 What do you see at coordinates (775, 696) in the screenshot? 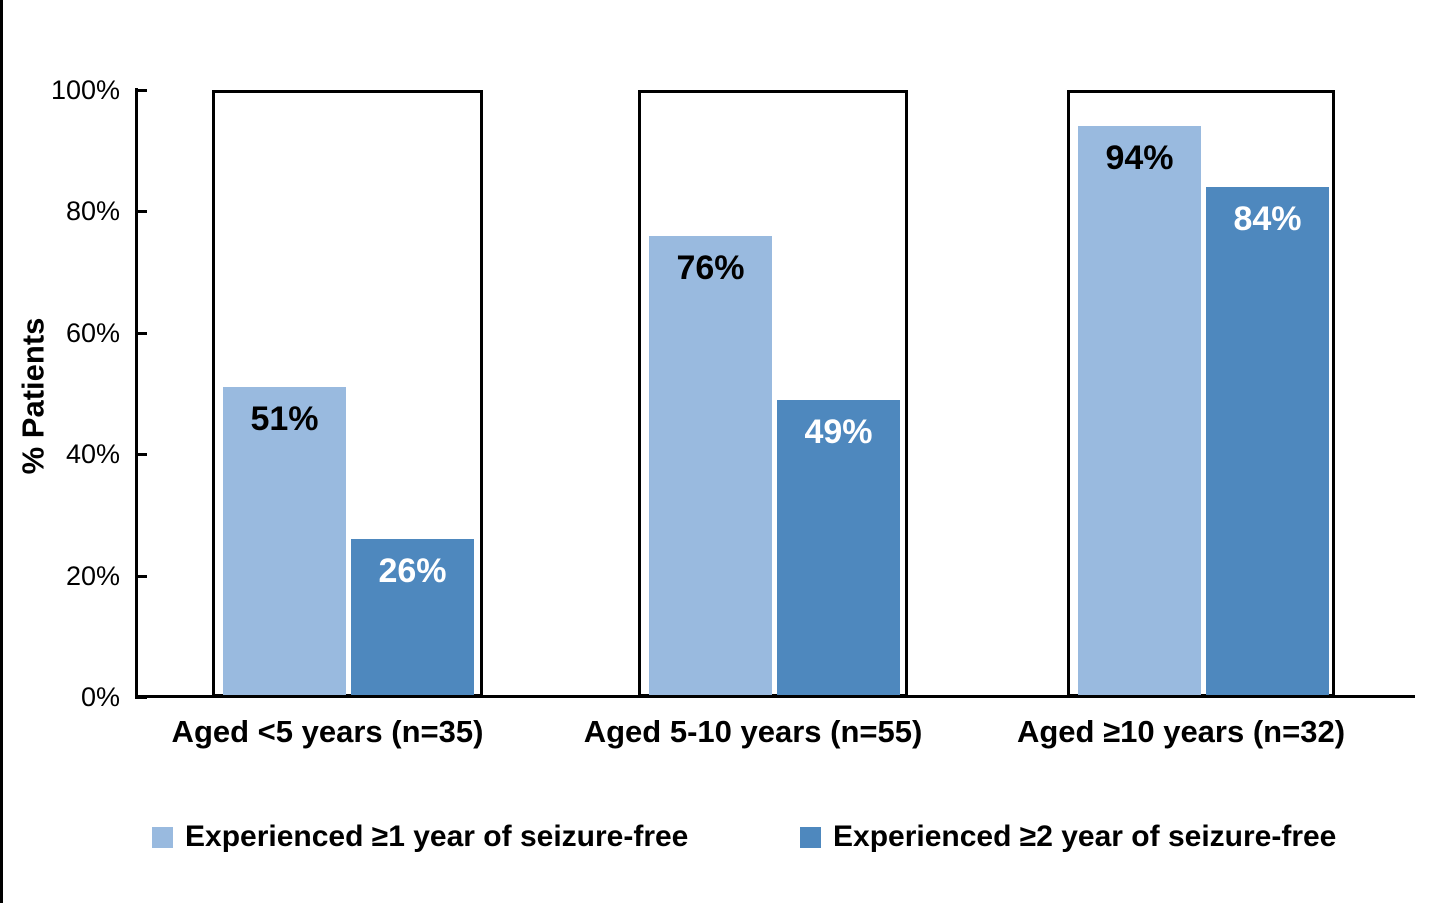
I see `x-axis-line` at bounding box center [775, 696].